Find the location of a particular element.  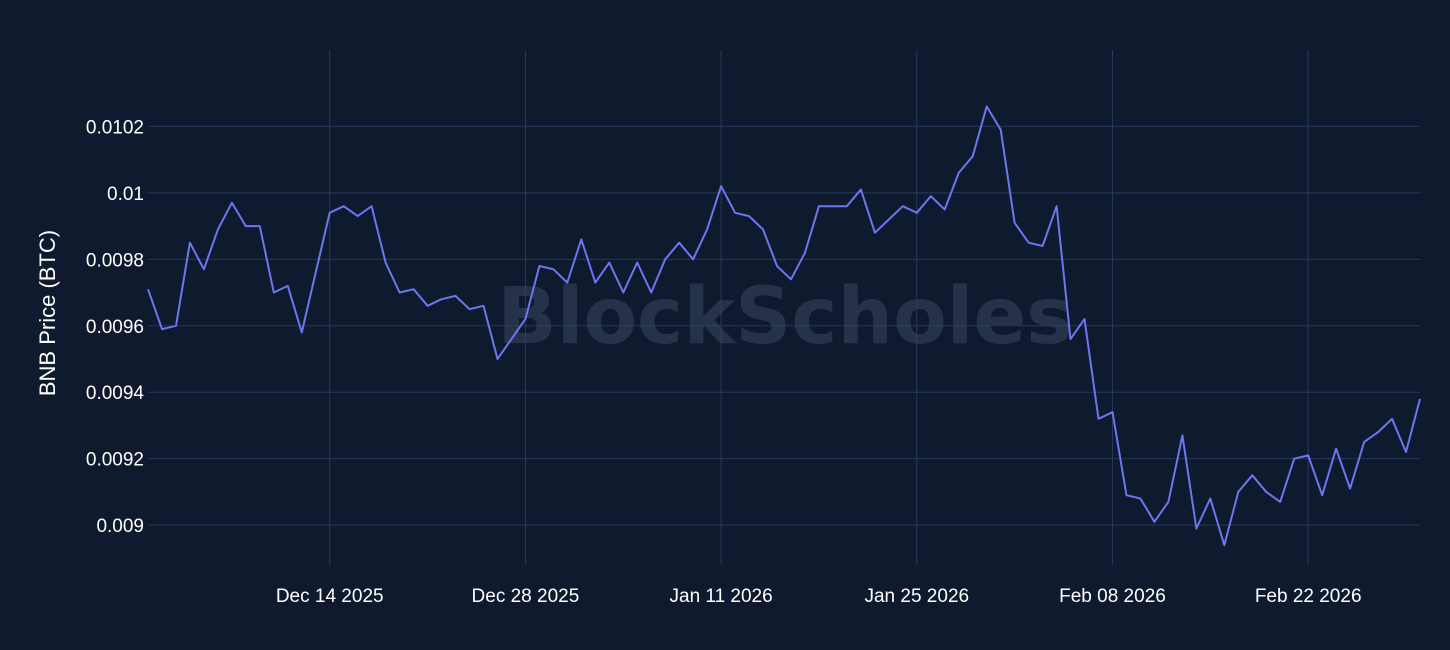

y-tick-label: 0.009 is located at coordinates (120, 526).